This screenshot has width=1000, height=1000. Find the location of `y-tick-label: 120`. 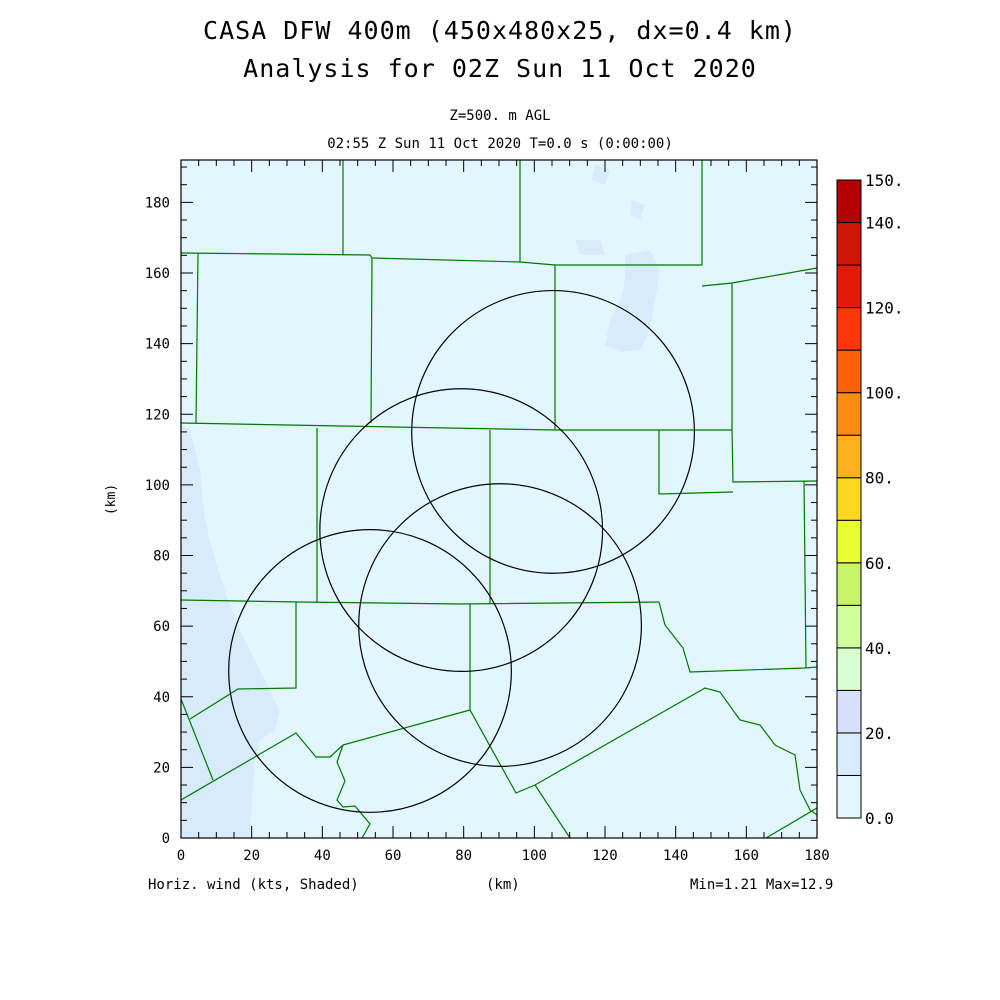

y-tick-label: 120 is located at coordinates (157, 415).